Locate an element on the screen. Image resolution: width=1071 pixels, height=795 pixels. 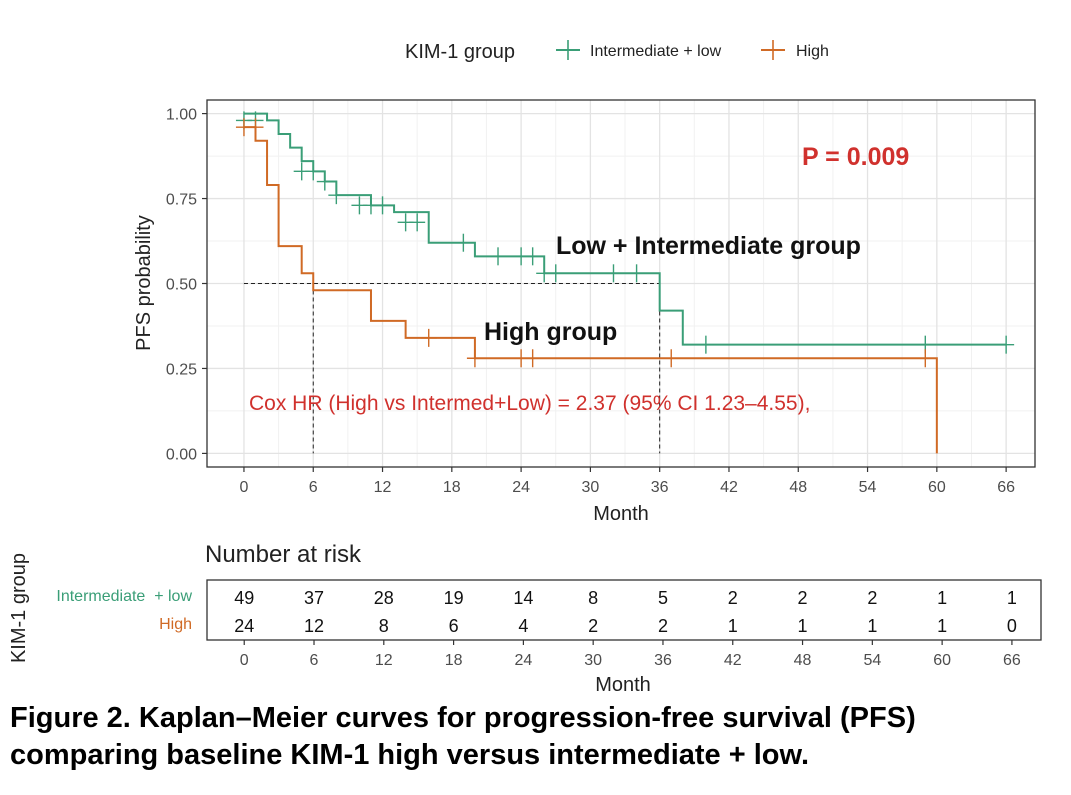
risk-table-counts: 49 37 28 19 14 8 5 2 2 2 1 1 24 12 8 6 4 2 2 1 1 1 1 0 is located at coordinates (625, 612).